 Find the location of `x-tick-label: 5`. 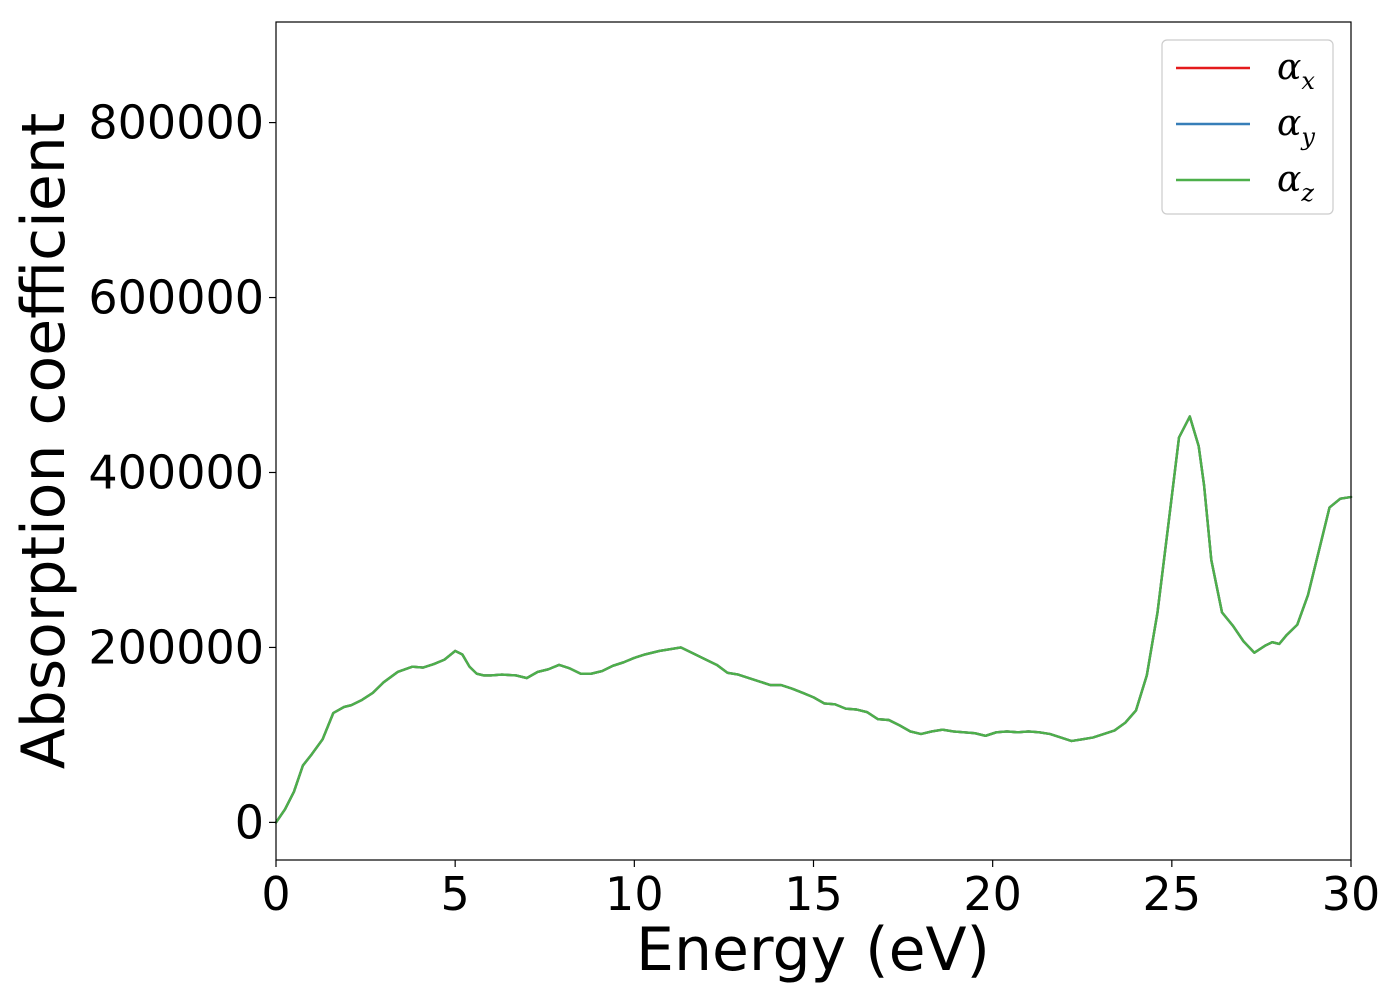

x-tick-label: 5 is located at coordinates (455, 894).